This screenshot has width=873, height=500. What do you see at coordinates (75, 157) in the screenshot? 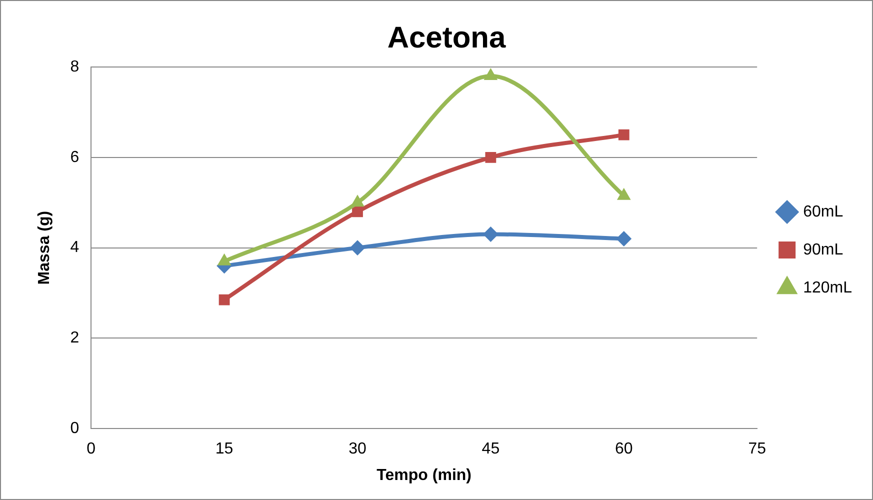
I see `y-tick-label: 6` at bounding box center [75, 157].